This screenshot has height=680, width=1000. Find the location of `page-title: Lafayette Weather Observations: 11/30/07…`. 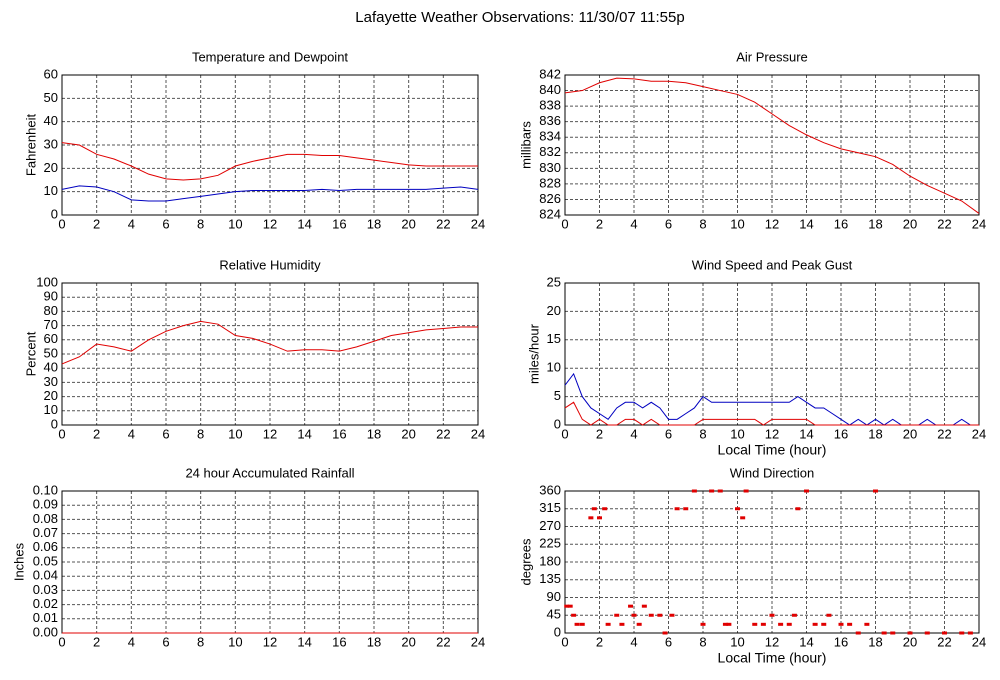

page-title: Lafayette Weather Observations: 11/30/07… is located at coordinates (519, 17).